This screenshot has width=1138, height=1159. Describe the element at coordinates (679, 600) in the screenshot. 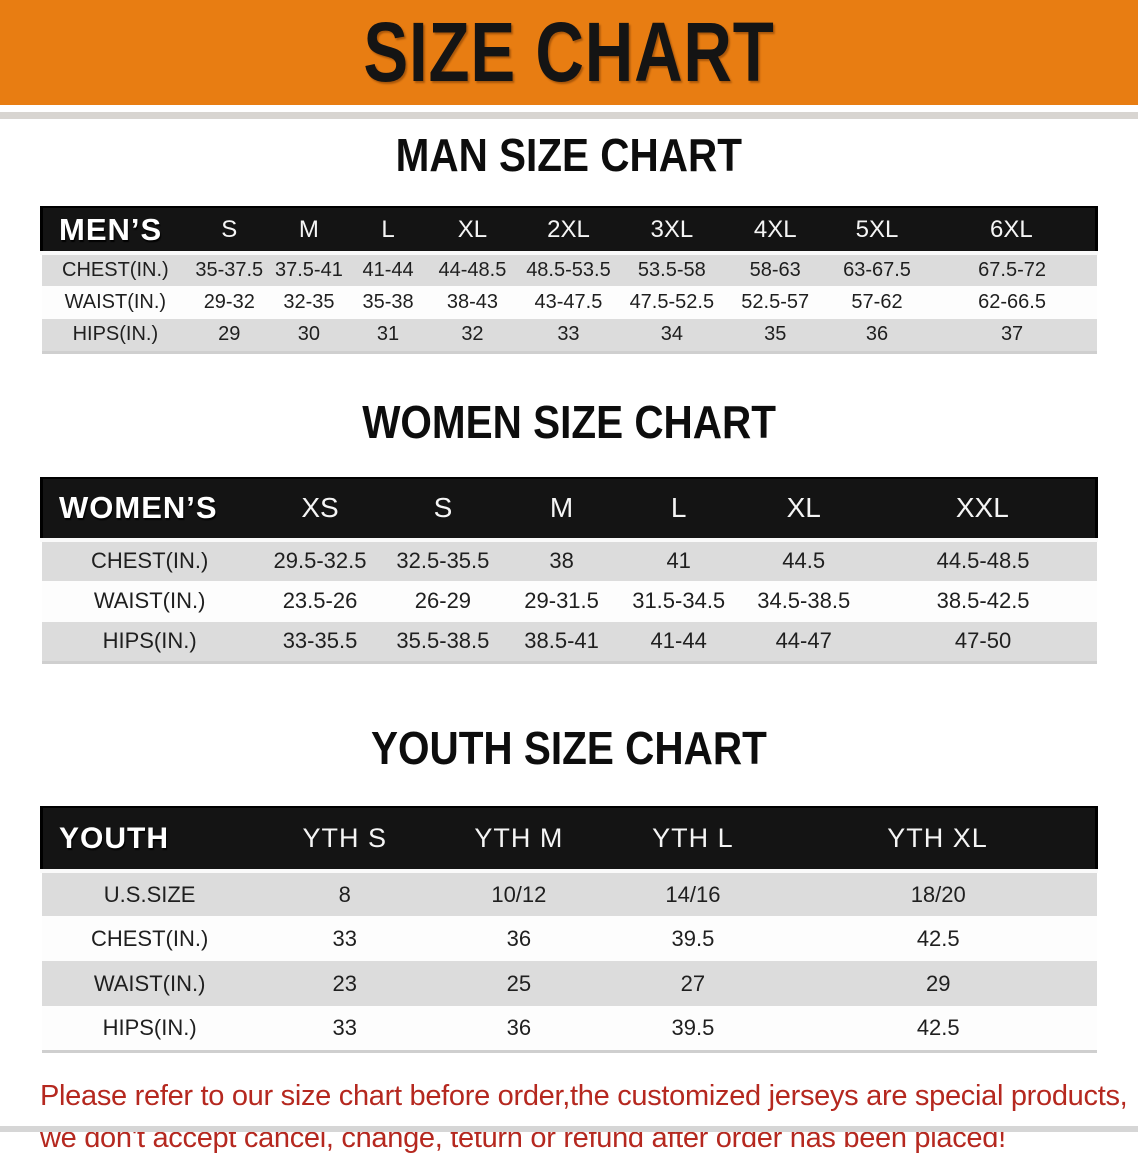

I see `size-value-cell: 31.5-34.5` at that location.